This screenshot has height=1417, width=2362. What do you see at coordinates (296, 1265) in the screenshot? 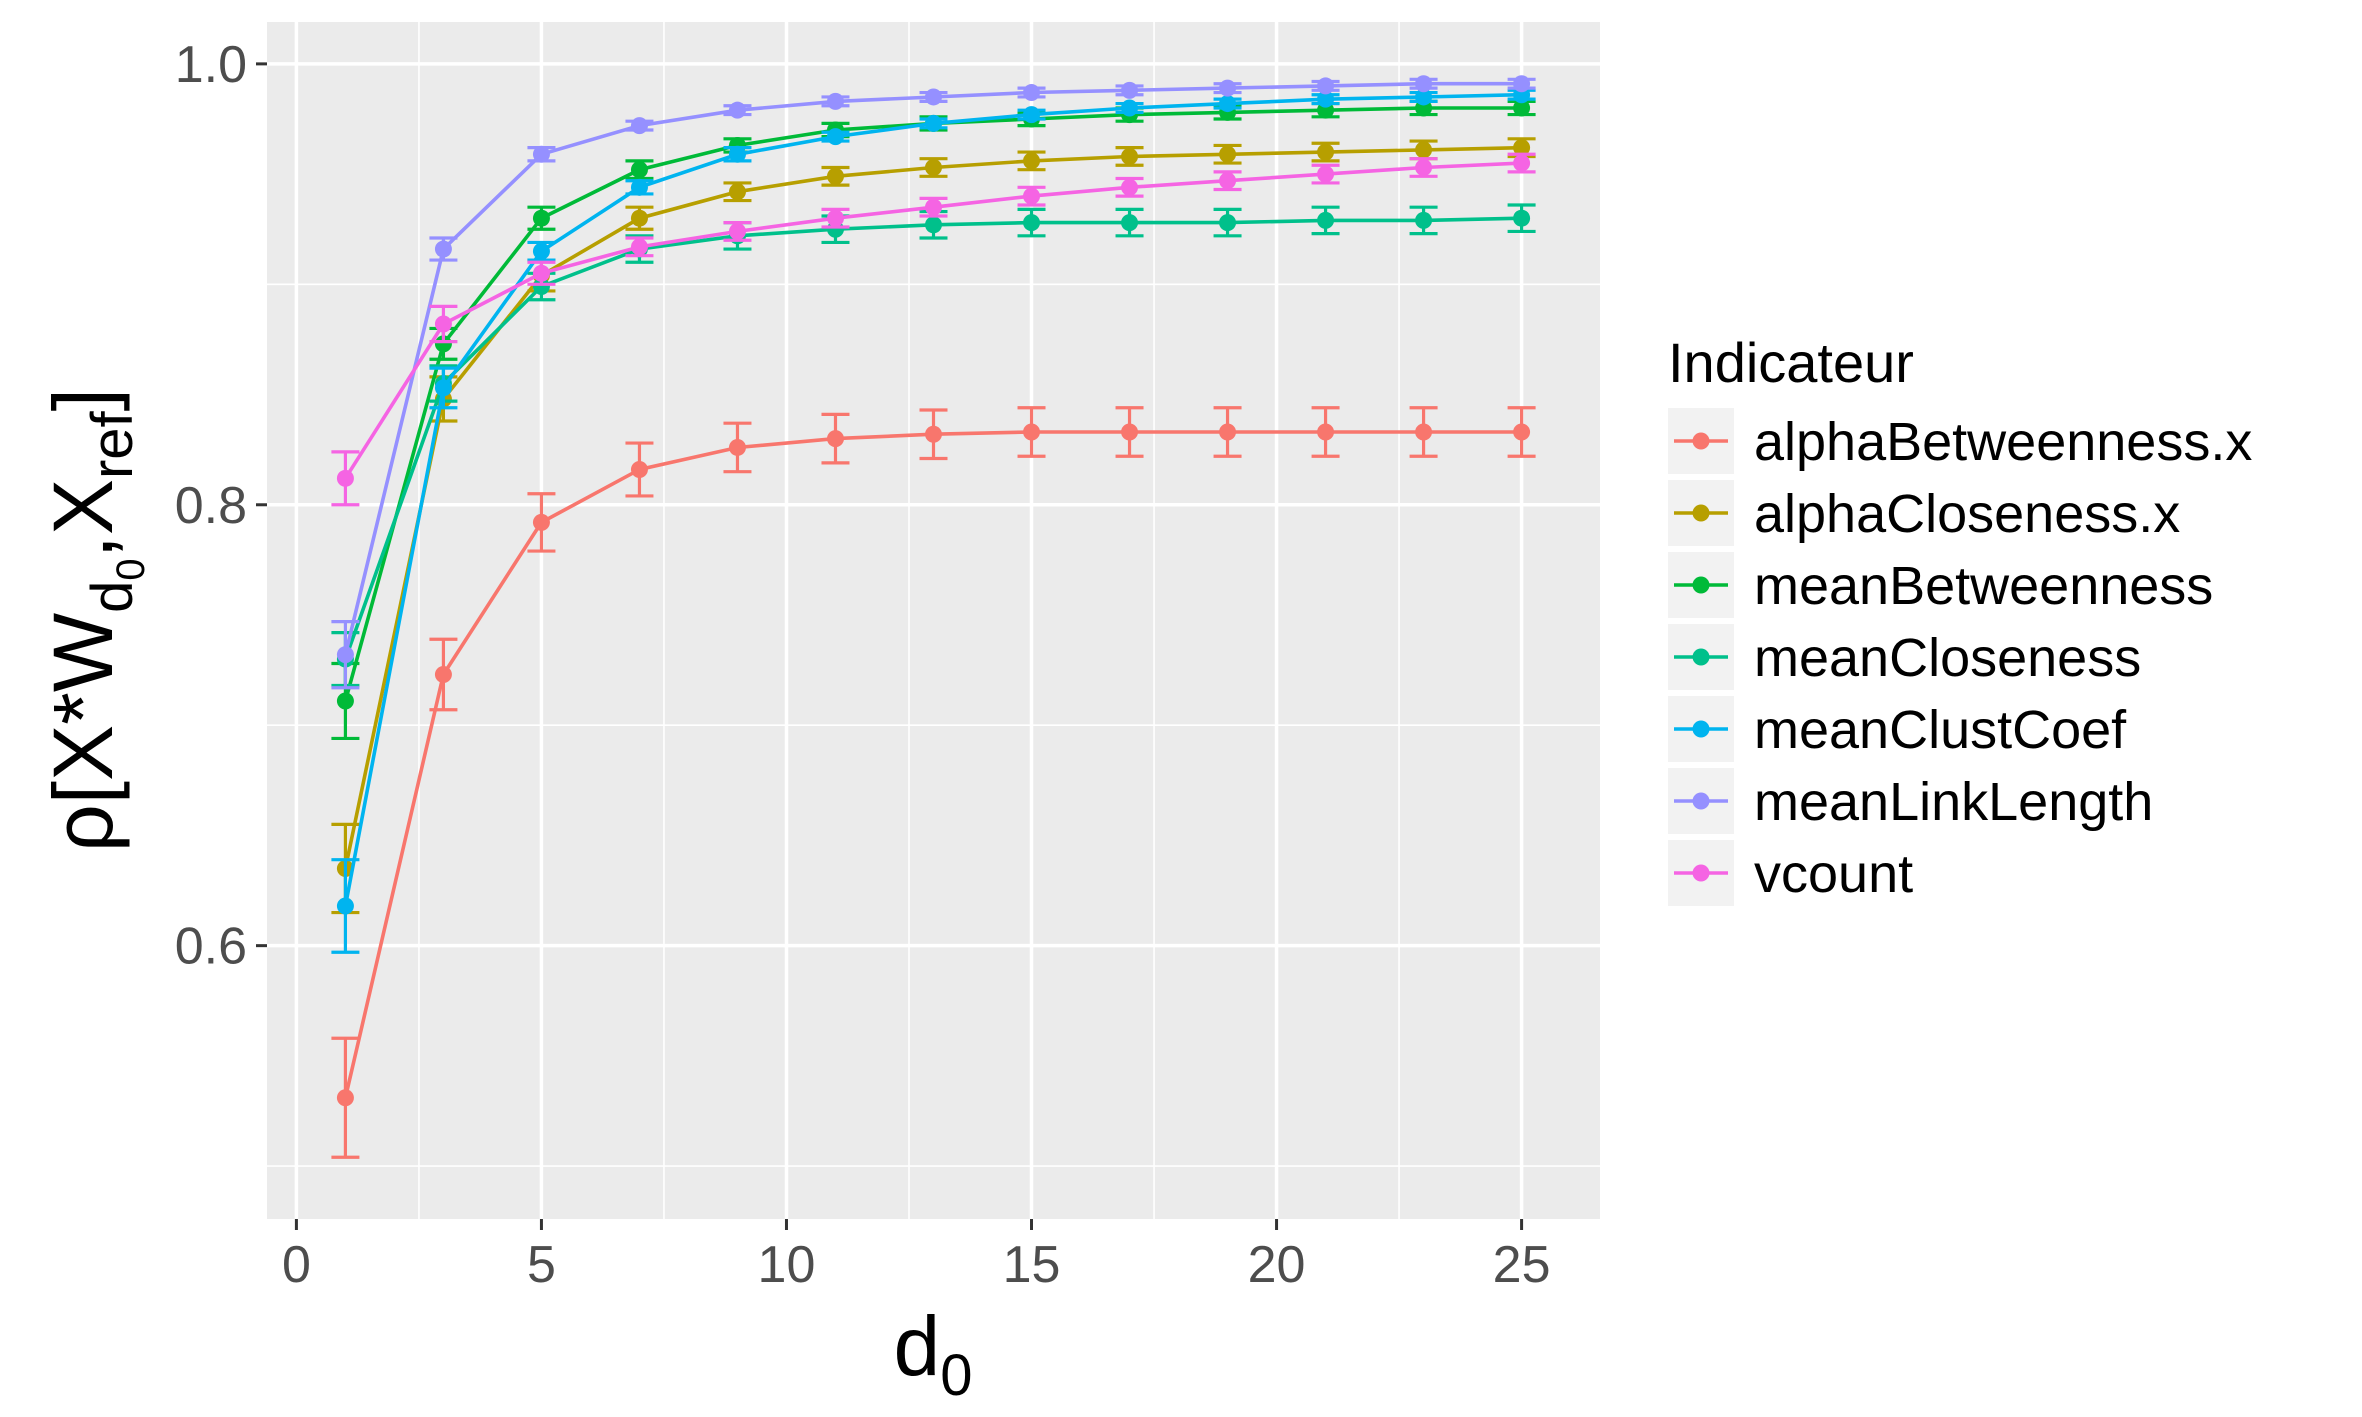
I see `x-tick-label: 0` at bounding box center [296, 1265].